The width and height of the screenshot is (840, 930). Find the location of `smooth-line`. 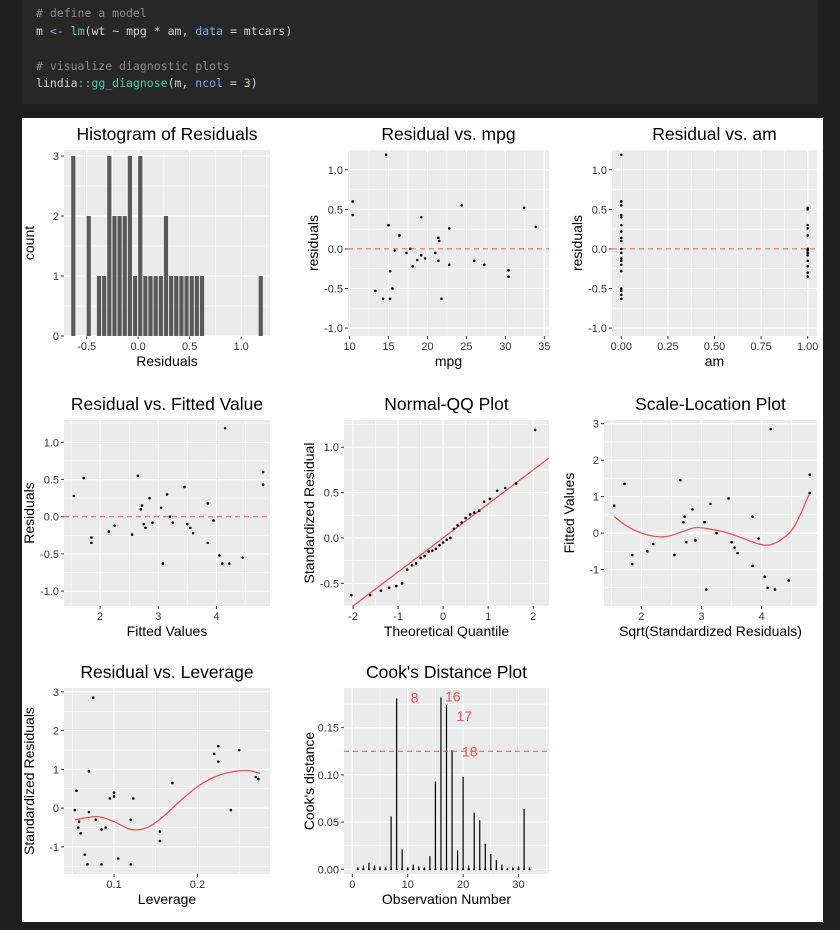

smooth-line is located at coordinates (167, 800).